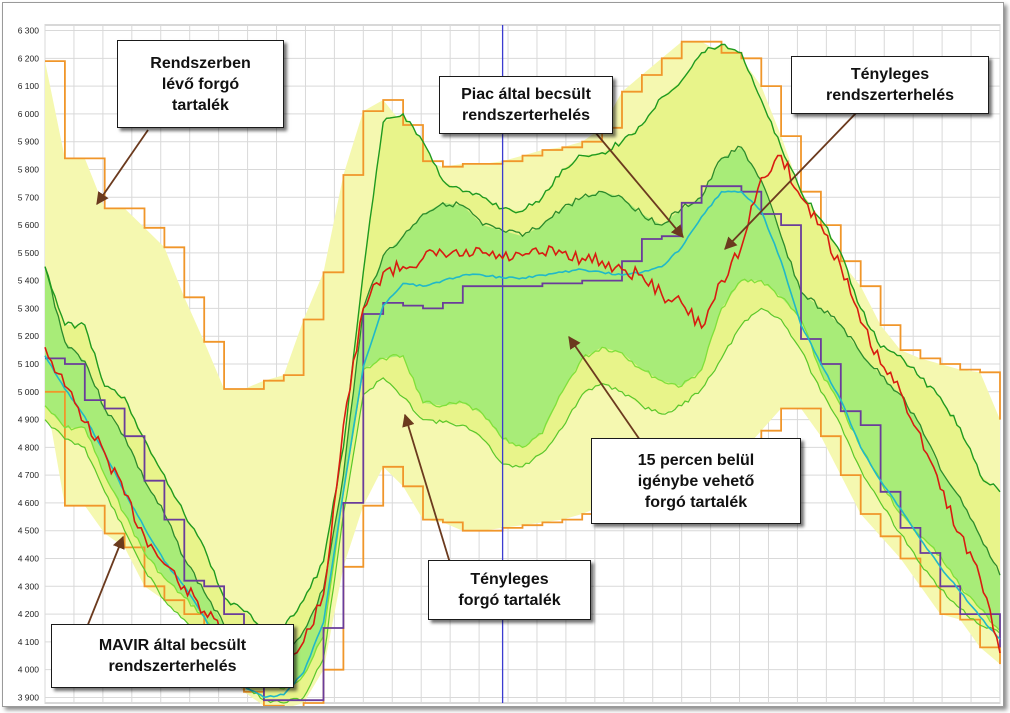 The width and height of the screenshot is (1010, 713). Describe the element at coordinates (29, 169) in the screenshot. I see `y-tick-label: 5 800` at that location.